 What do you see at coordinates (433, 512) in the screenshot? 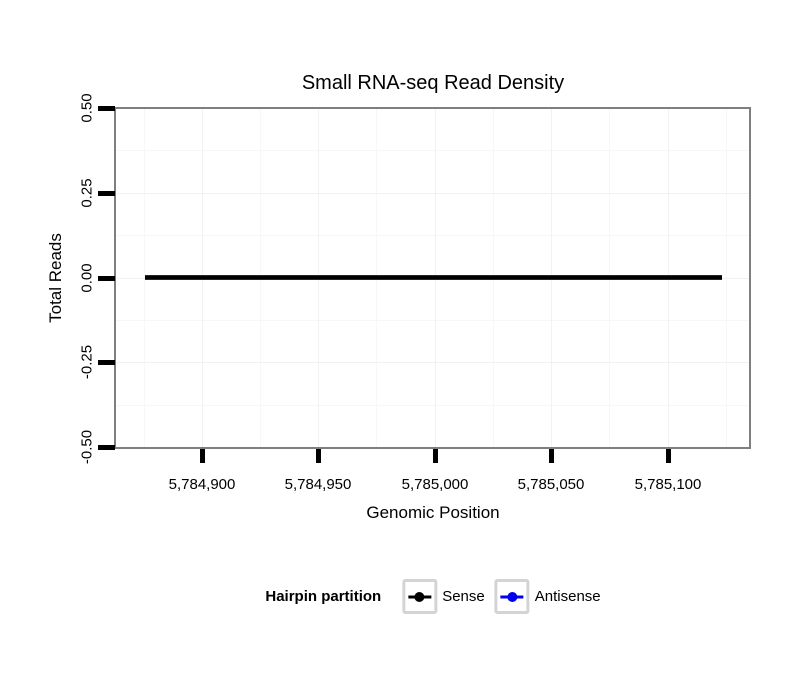
I see `x-axis-title: Genomic Position` at bounding box center [433, 512].